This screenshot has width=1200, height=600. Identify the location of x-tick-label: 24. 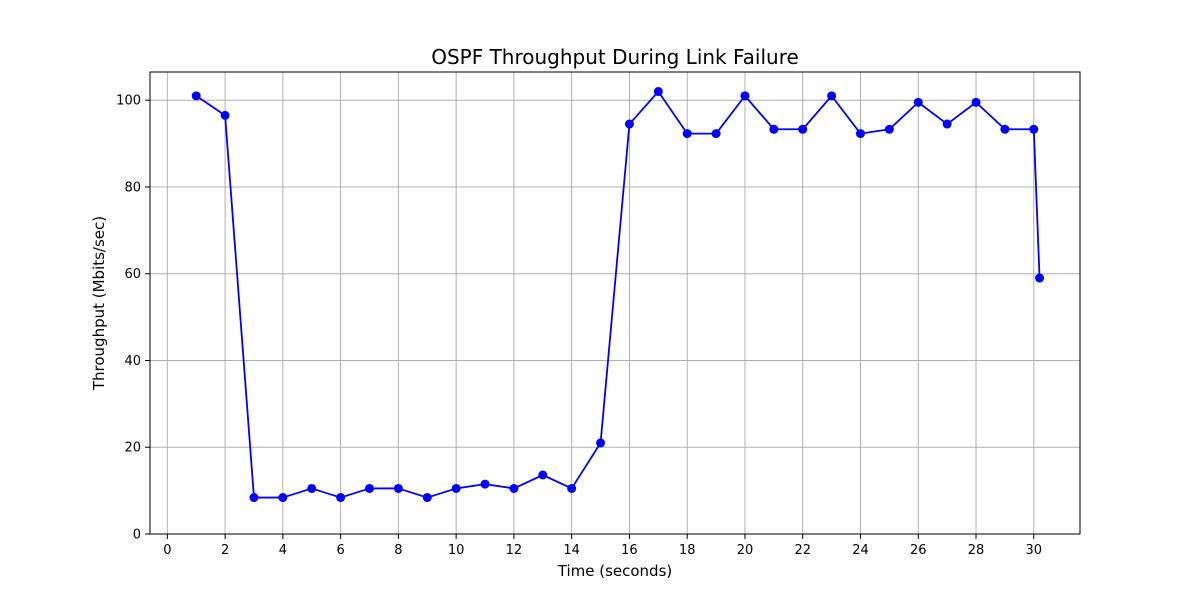
(860, 550).